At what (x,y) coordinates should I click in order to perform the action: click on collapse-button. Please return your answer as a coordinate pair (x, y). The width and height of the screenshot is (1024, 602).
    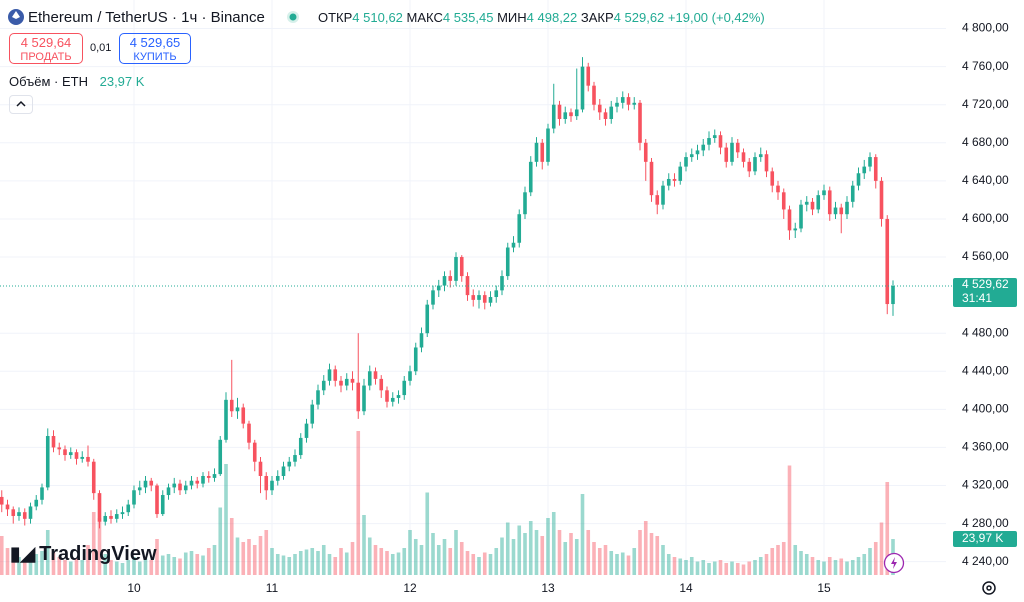
    Looking at the image, I should click on (21, 104).